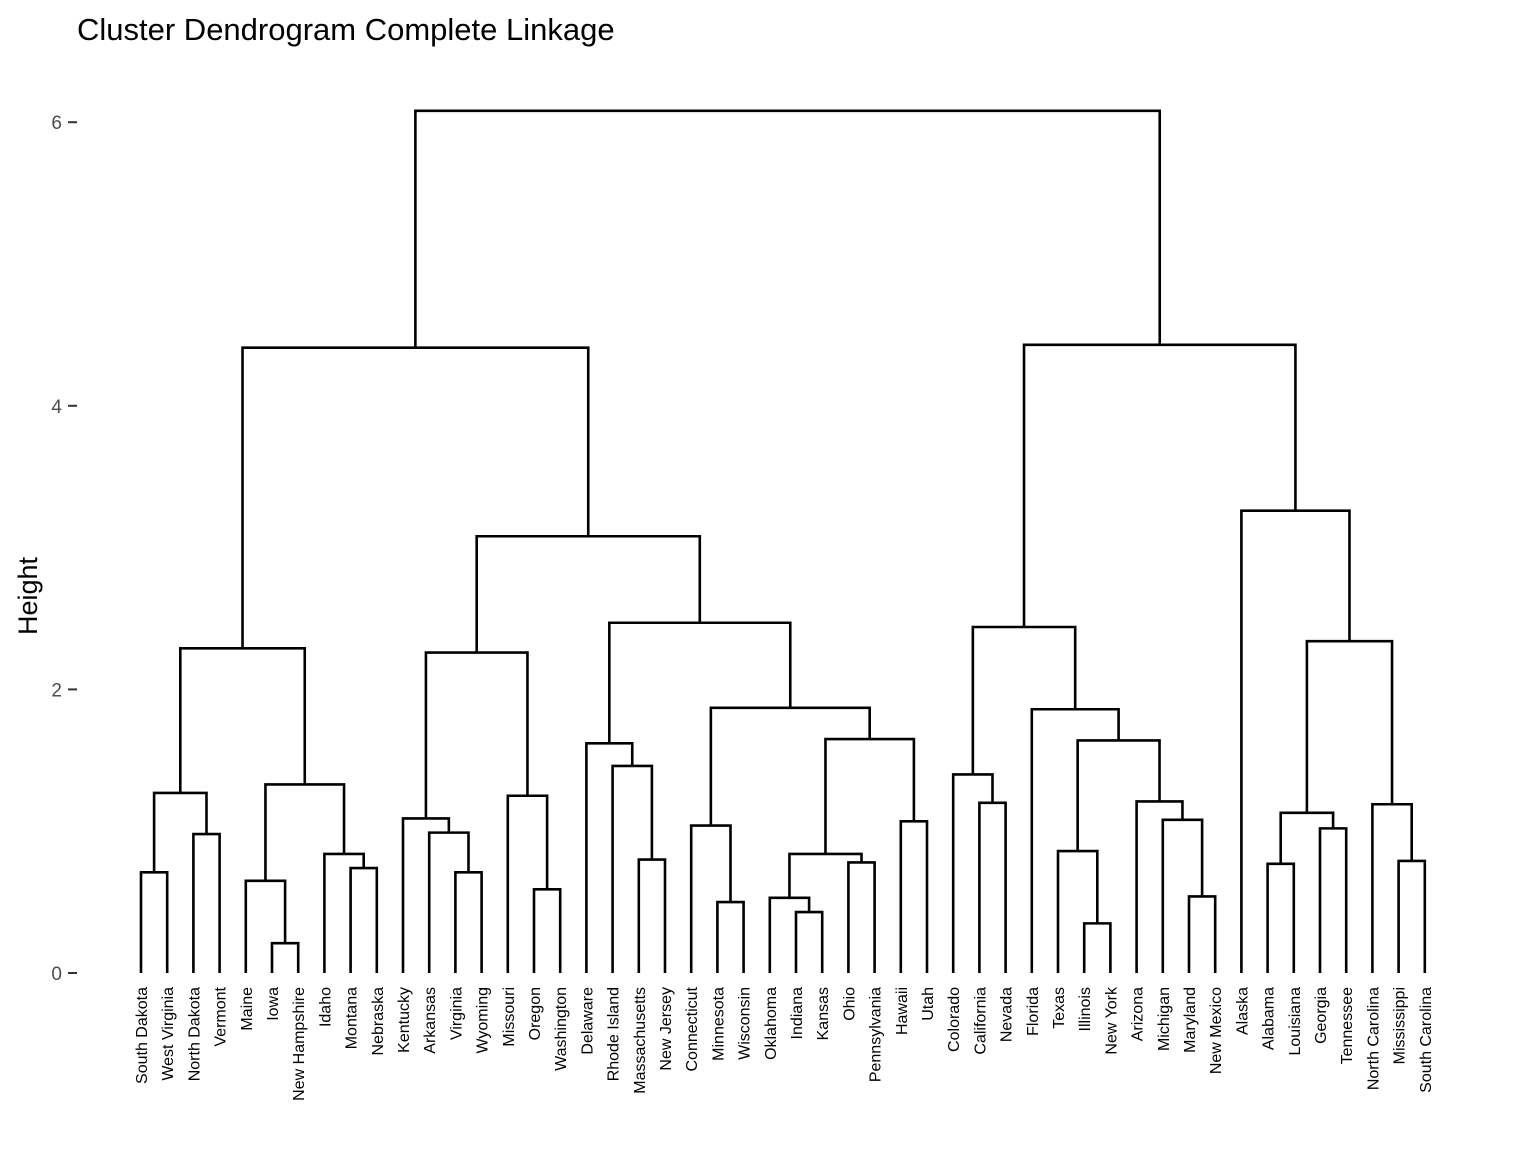  What do you see at coordinates (1269, 1018) in the screenshot?
I see `leaf-label: Alabama` at bounding box center [1269, 1018].